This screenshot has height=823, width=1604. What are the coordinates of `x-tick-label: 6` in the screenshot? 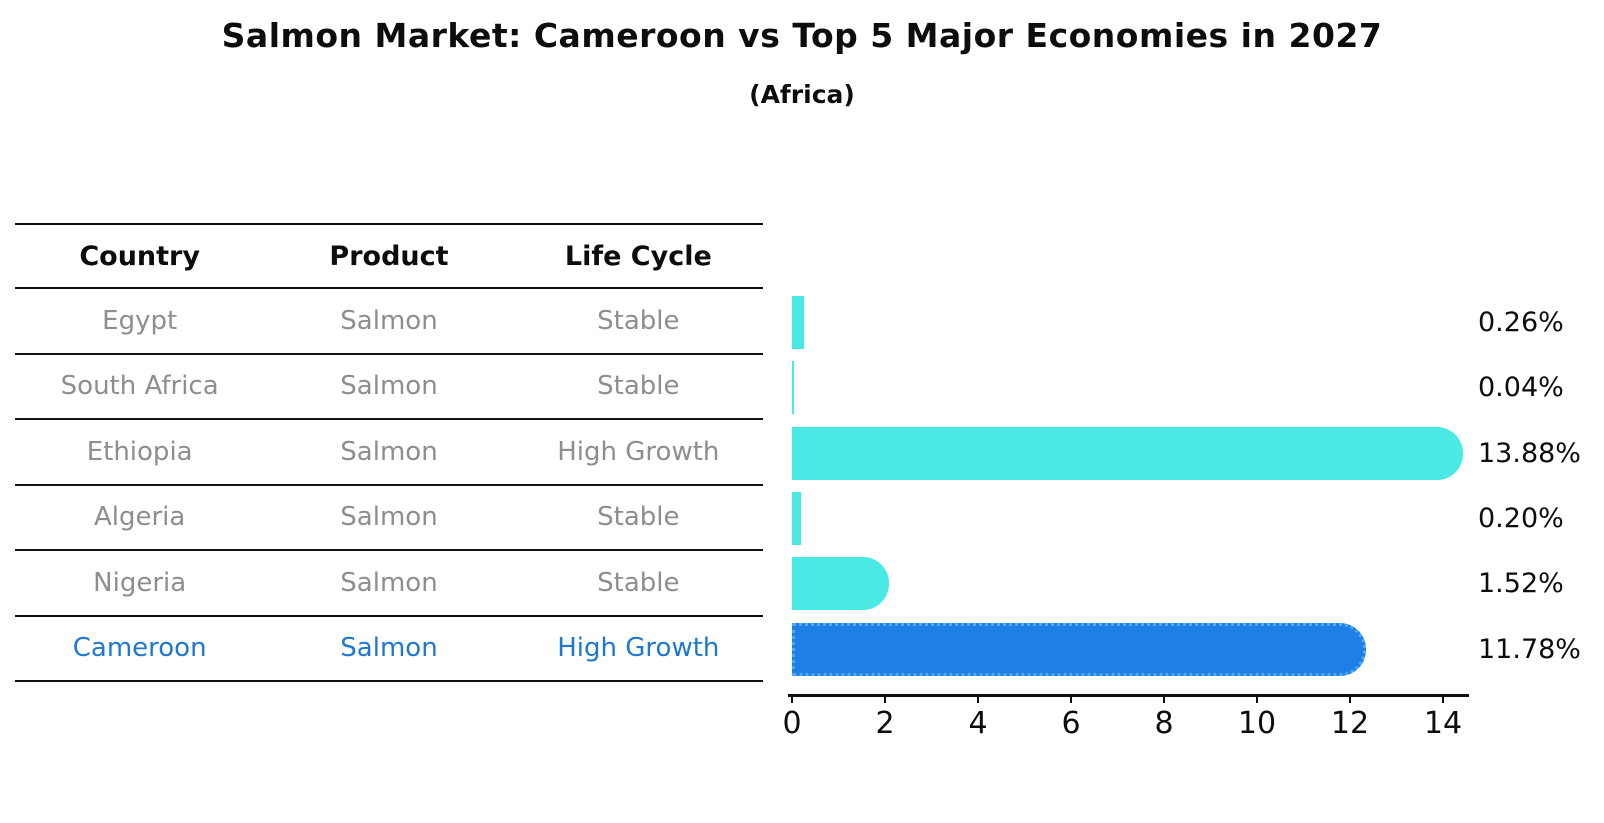 It's located at (1071, 723).